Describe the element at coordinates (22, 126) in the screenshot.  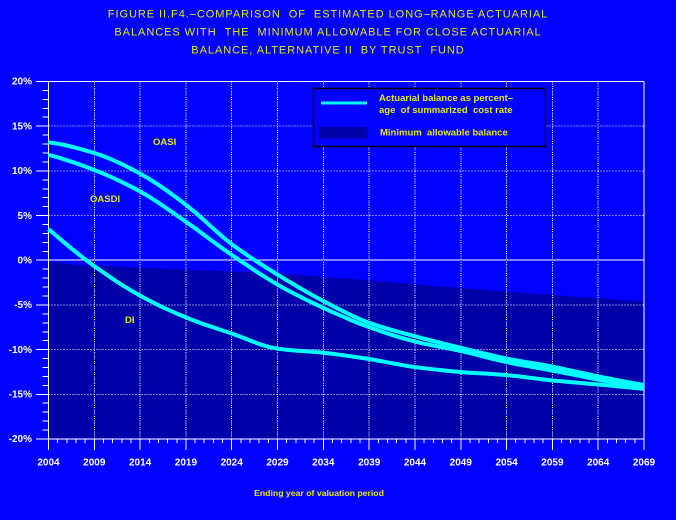
I see `svg-text: 15%` at that location.